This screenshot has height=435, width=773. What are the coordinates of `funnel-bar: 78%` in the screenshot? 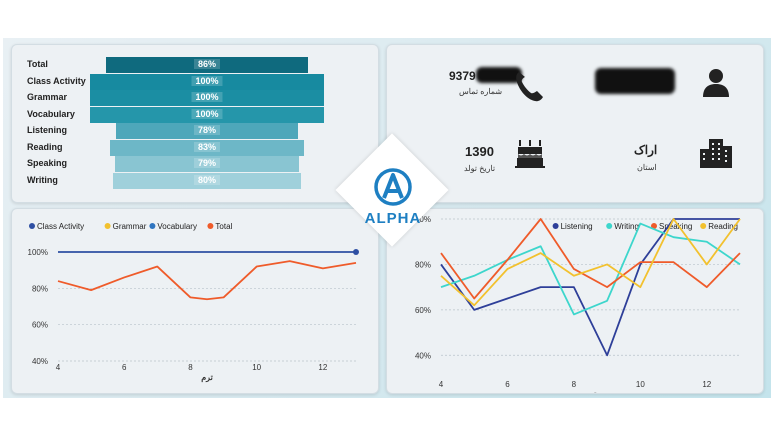 It's located at (207, 131).